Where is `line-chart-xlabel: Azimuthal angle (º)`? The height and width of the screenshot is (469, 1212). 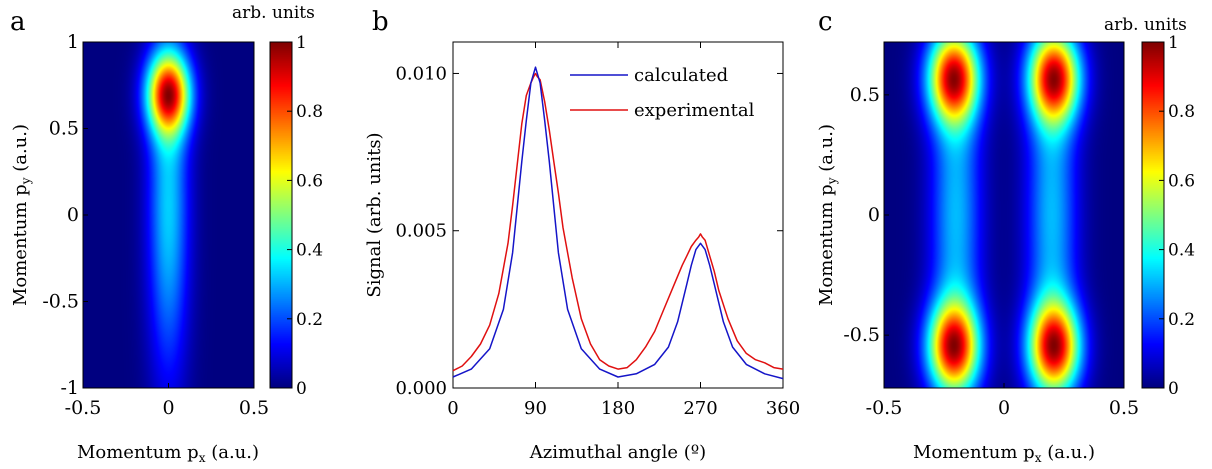
line-chart-xlabel: Azimuthal angle (º) is located at coordinates (617, 452).